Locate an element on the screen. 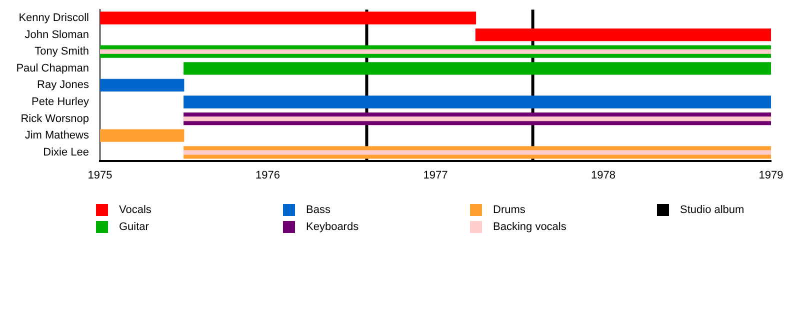 This screenshot has height=310, width=800. legend-label: Studio album is located at coordinates (712, 210).